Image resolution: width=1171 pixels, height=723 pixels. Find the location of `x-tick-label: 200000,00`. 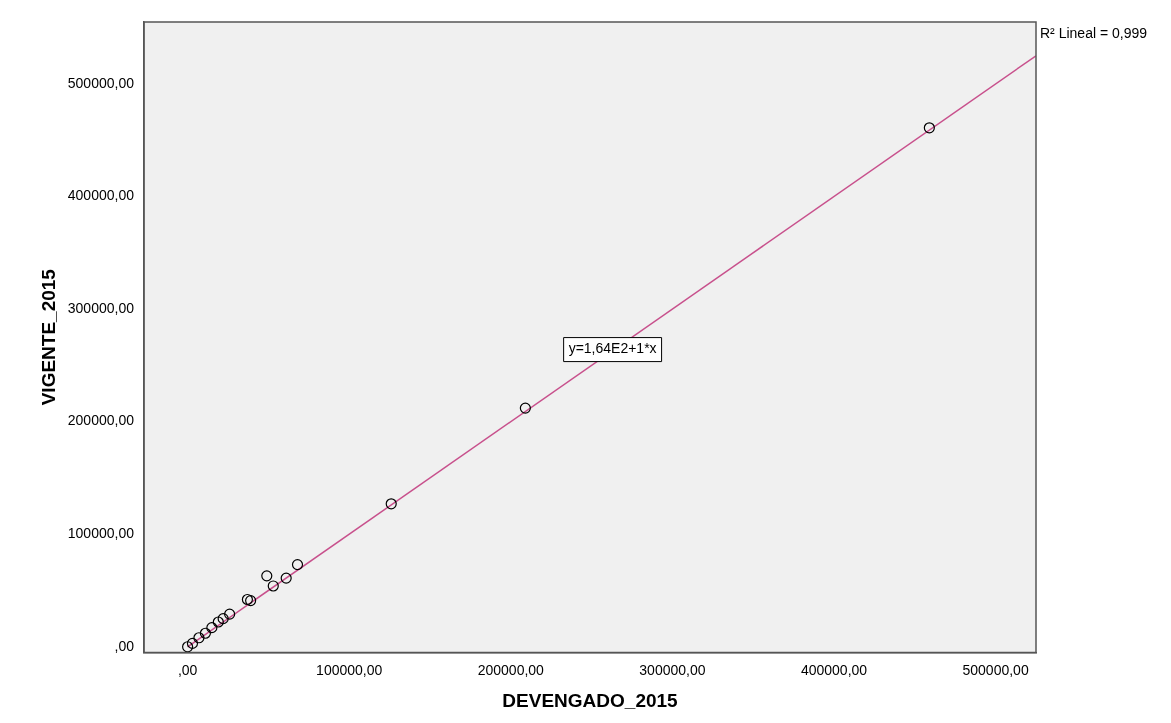

x-tick-label: 200000,00 is located at coordinates (511, 669).